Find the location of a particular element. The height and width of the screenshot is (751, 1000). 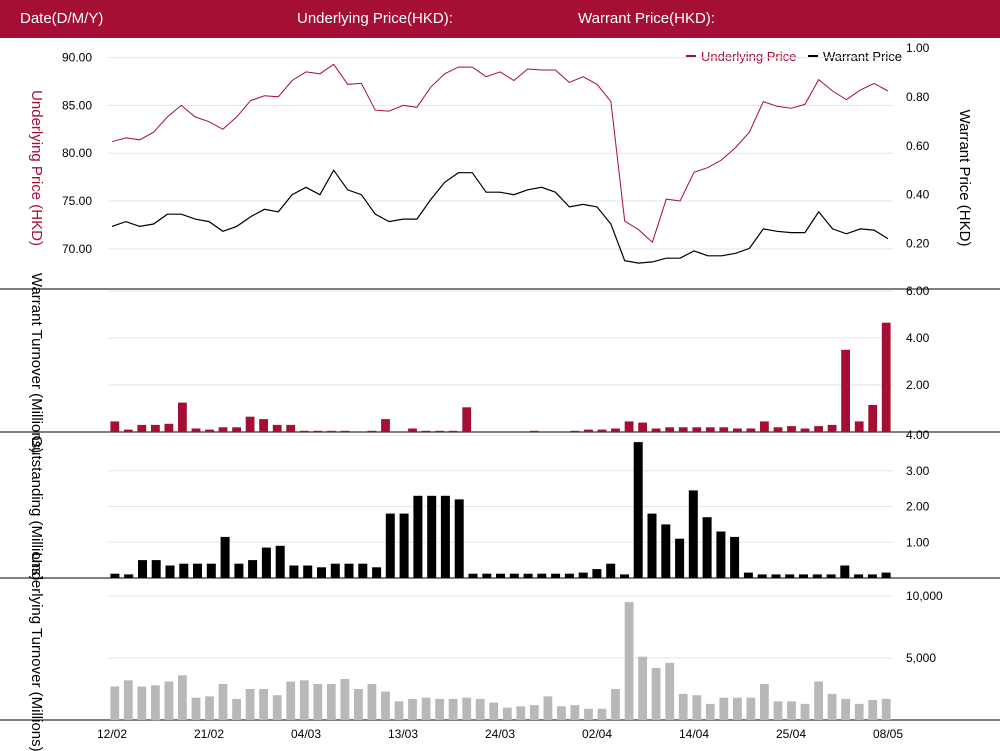

y-tick-label: 3.00 is located at coordinates (918, 471).